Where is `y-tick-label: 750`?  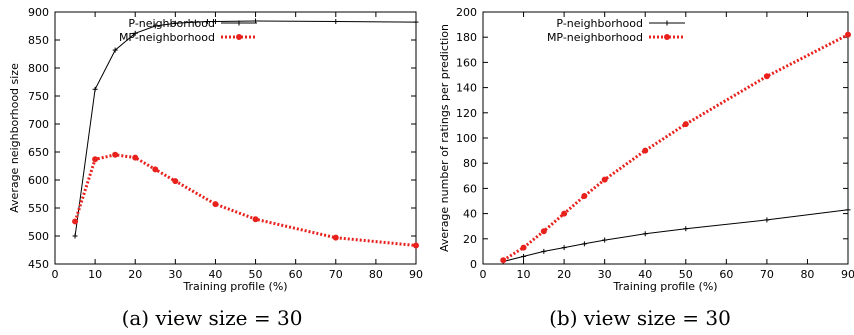
y-tick-label: 750 is located at coordinates (38, 96).